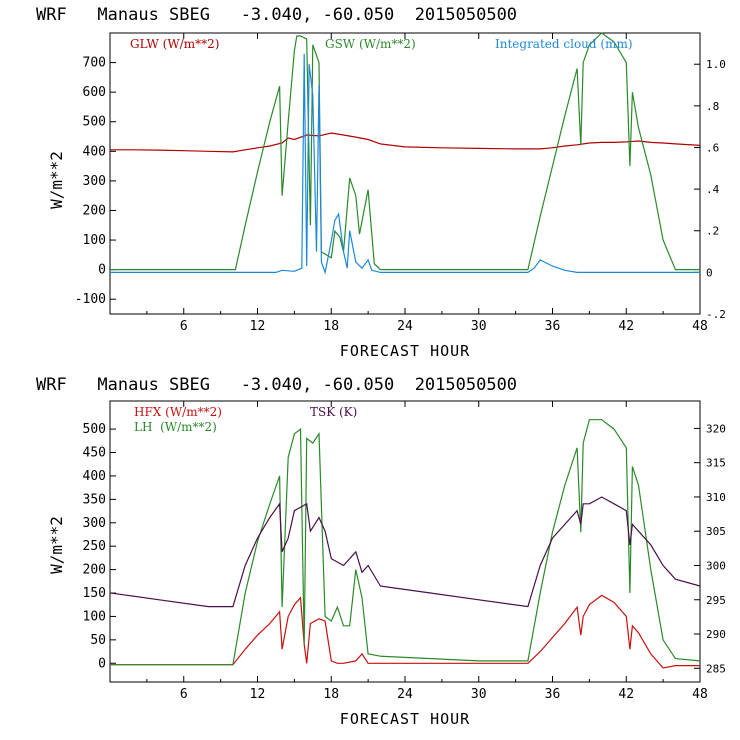 The image size is (740, 740). What do you see at coordinates (564, 44) in the screenshot?
I see `legend-item-cloud: Integrated cloud (mm)` at bounding box center [564, 44].